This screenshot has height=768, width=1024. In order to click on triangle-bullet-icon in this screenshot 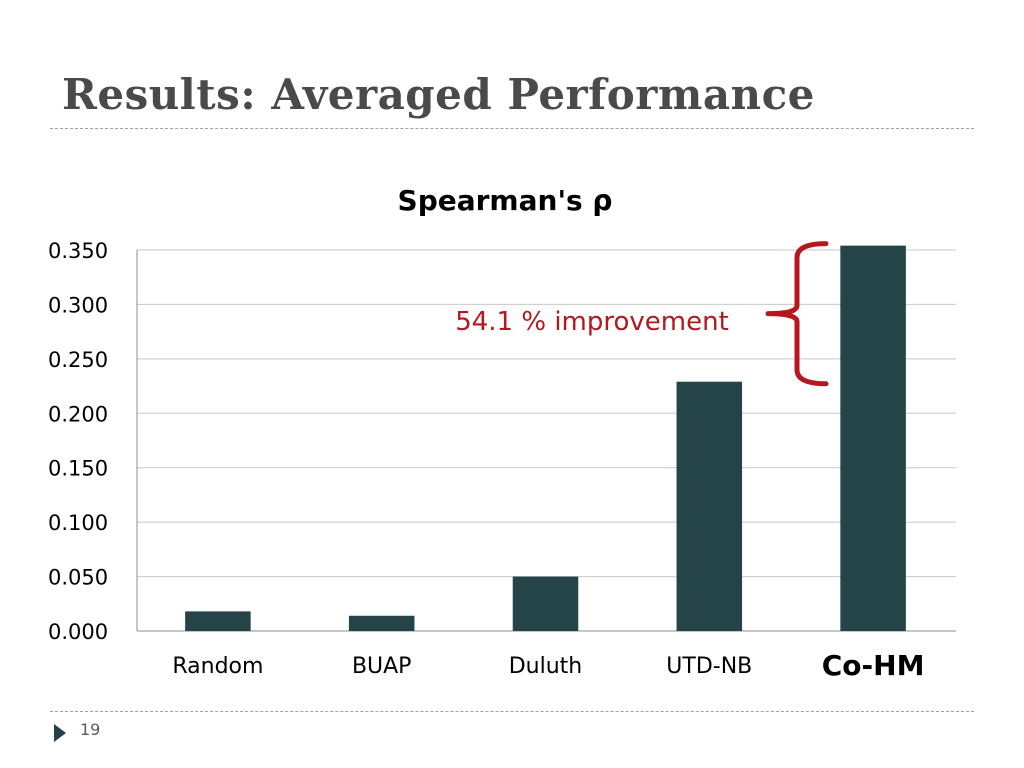, I will do `click(60, 733)`.